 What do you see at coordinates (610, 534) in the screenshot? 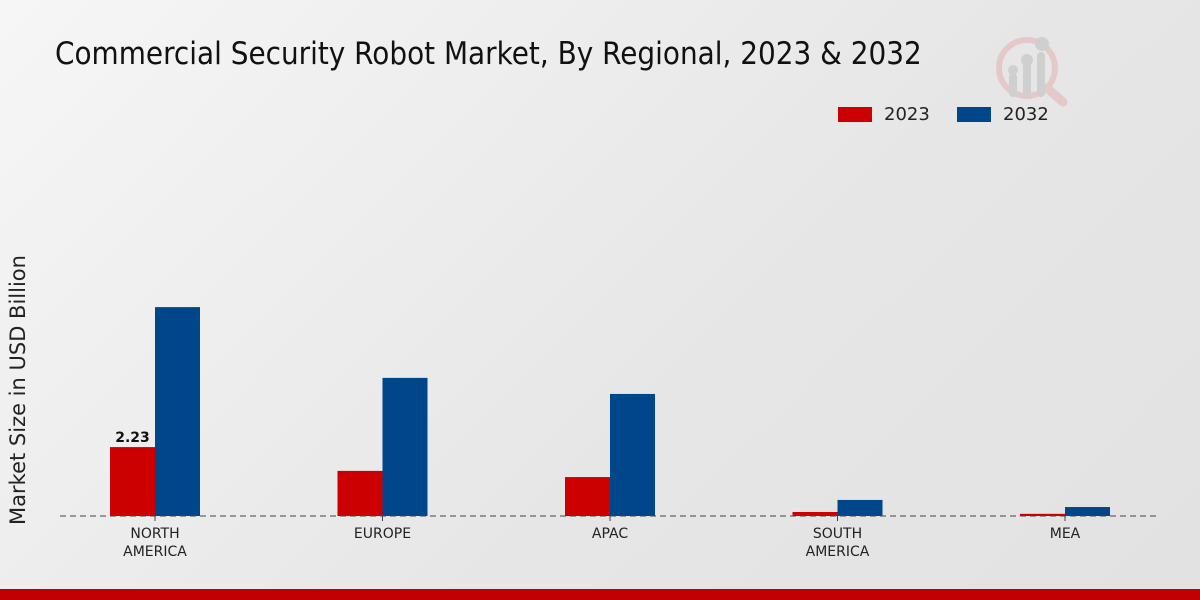
I see `x-tick-label: APAC` at bounding box center [610, 534].